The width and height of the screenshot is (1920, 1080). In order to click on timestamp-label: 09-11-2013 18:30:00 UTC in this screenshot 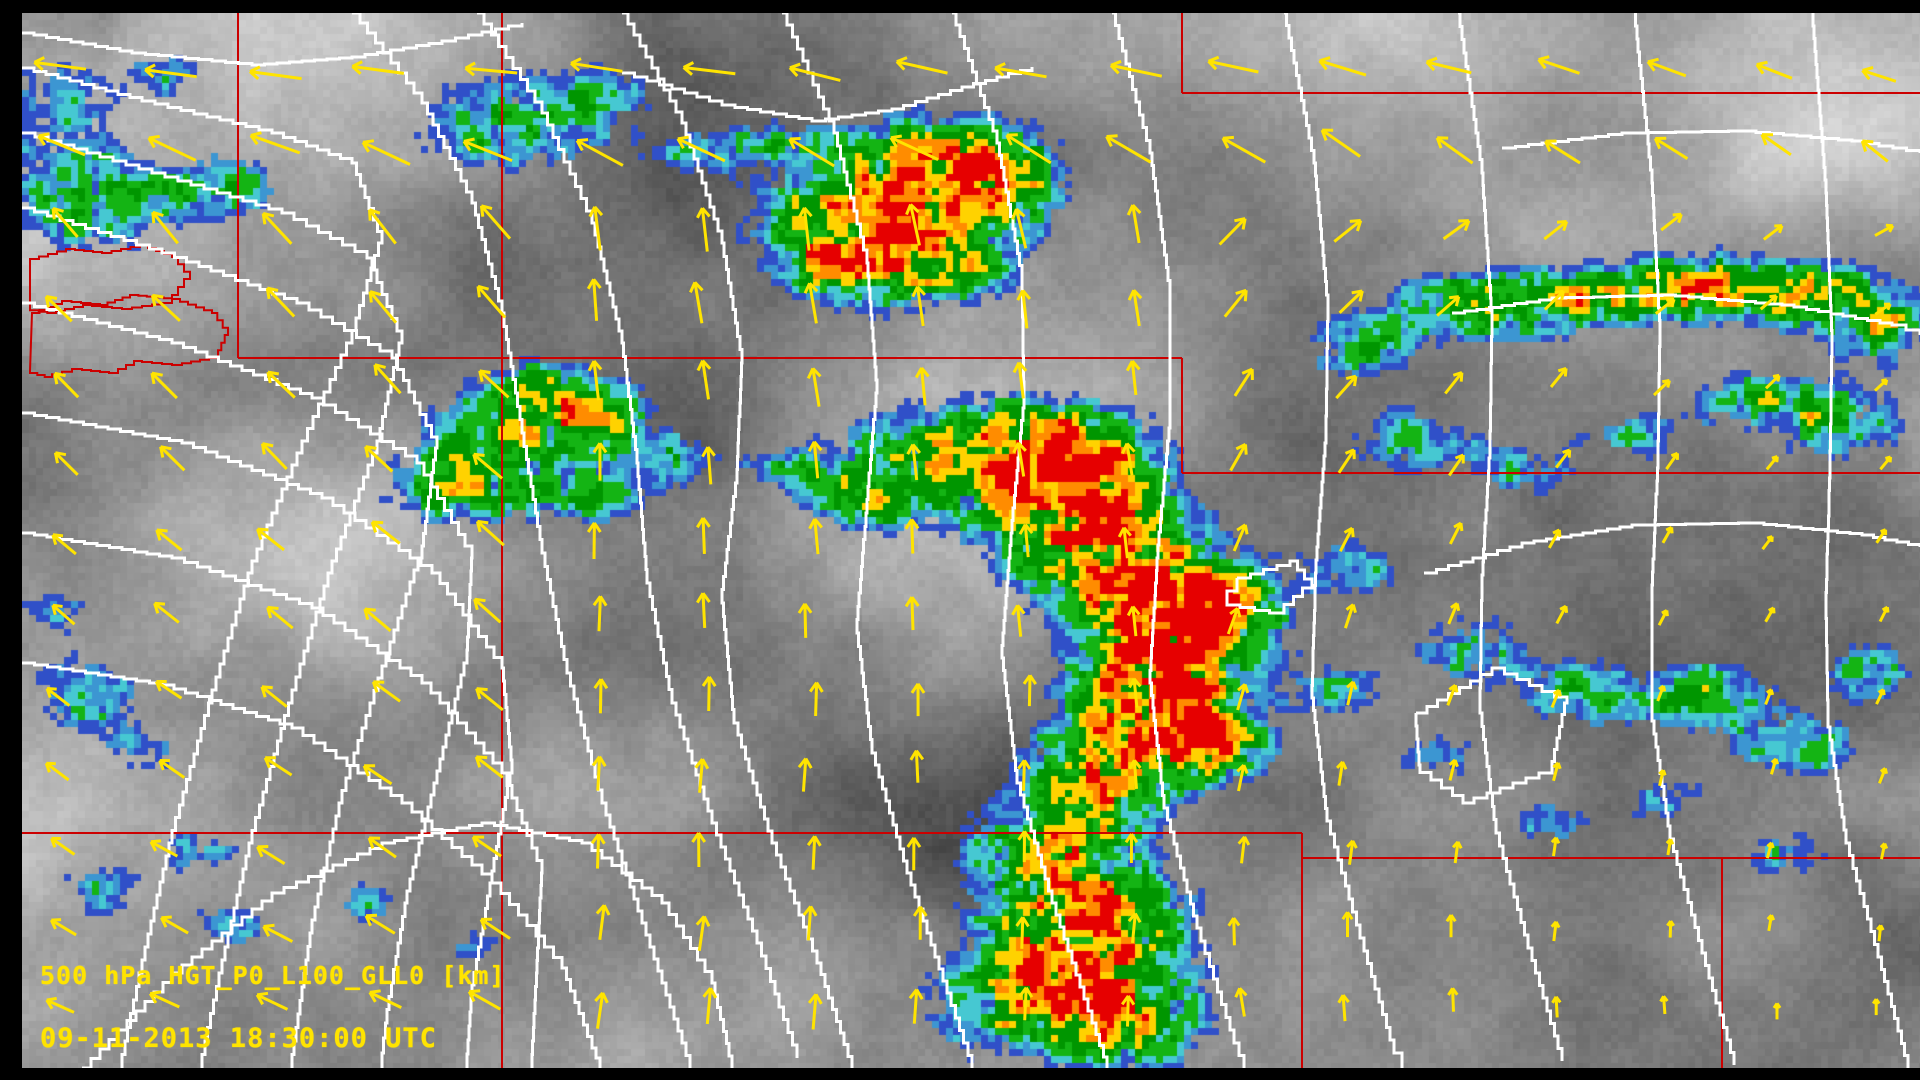, I will do `click(238, 1038)`.